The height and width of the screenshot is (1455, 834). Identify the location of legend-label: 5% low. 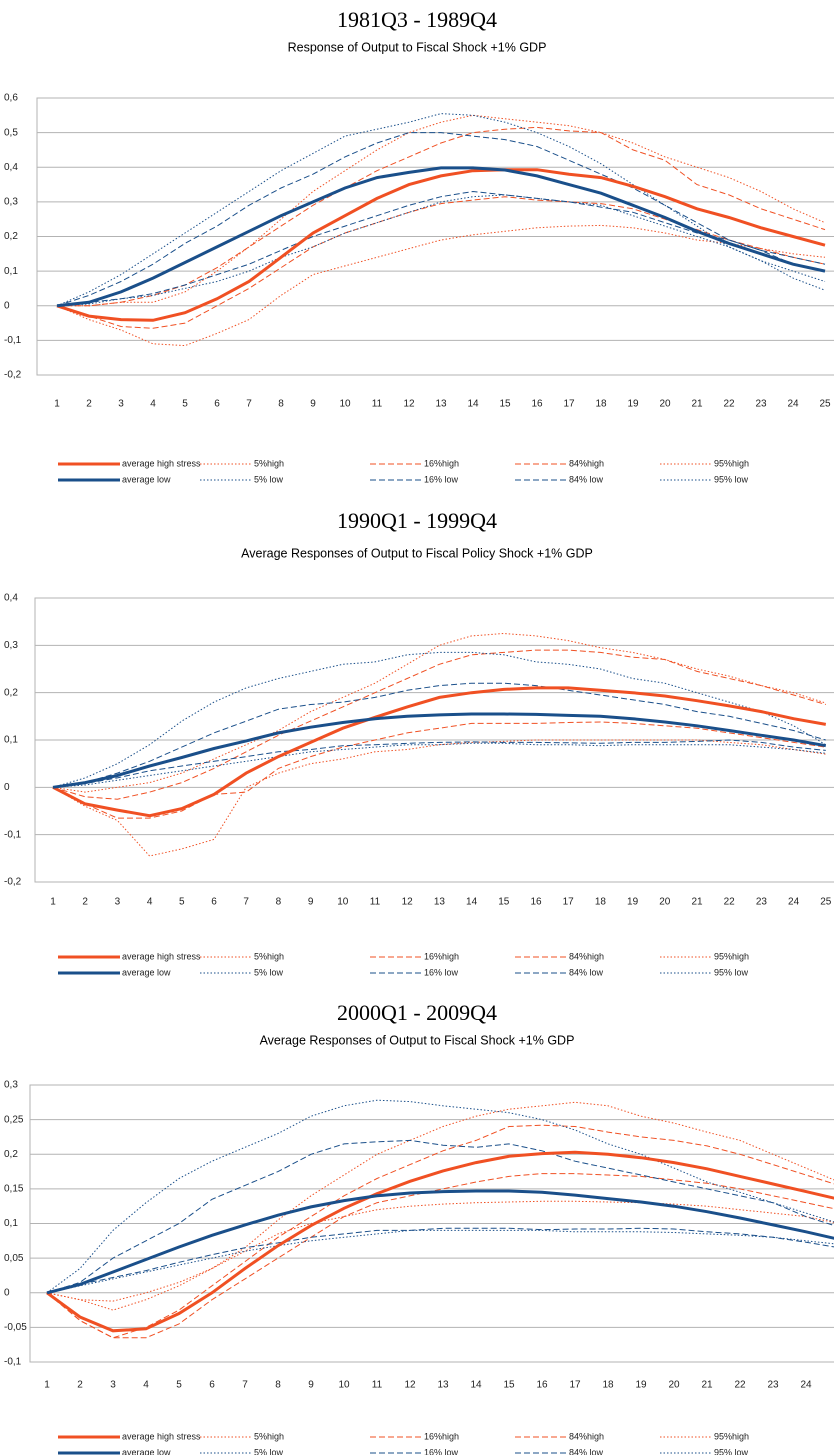
(269, 972).